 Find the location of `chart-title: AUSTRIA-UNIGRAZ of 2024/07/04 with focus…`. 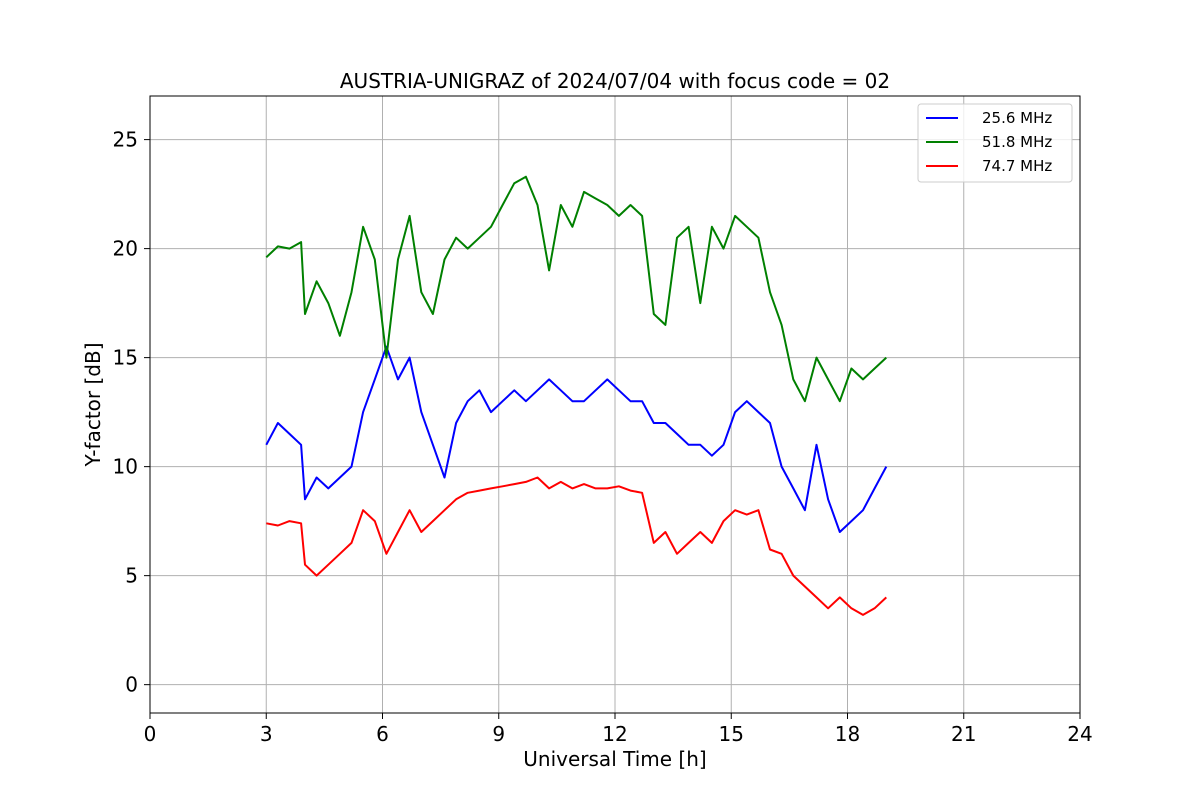

chart-title: AUSTRIA-UNIGRAZ of 2024/07/04 with focus… is located at coordinates (615, 81).